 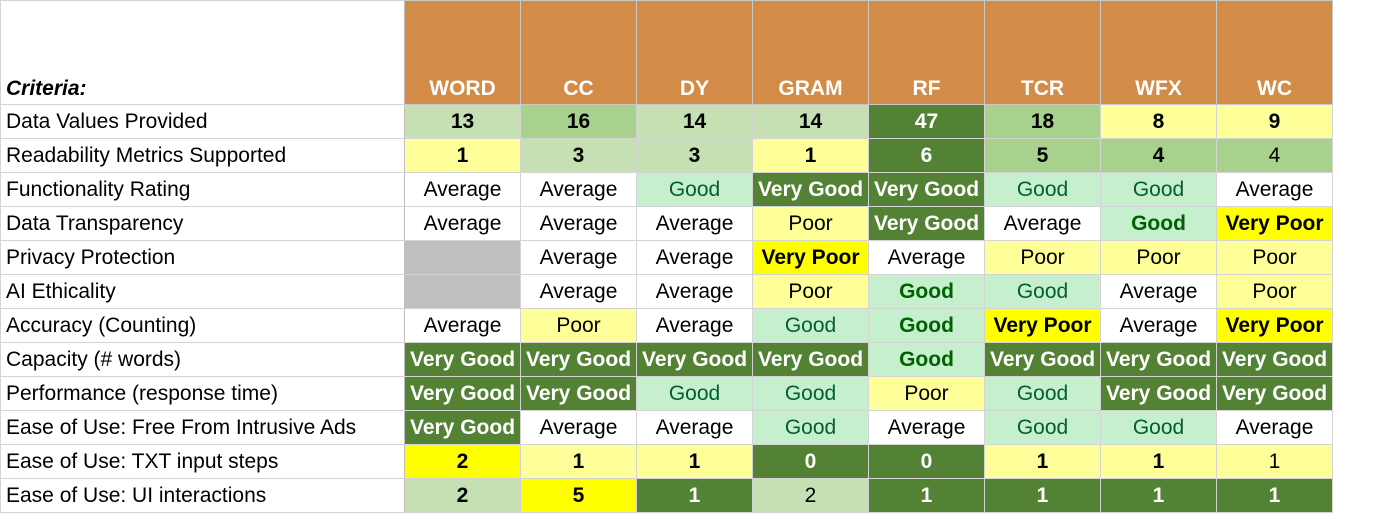 What do you see at coordinates (462, 52) in the screenshot?
I see `tool-header-word: WORD` at bounding box center [462, 52].